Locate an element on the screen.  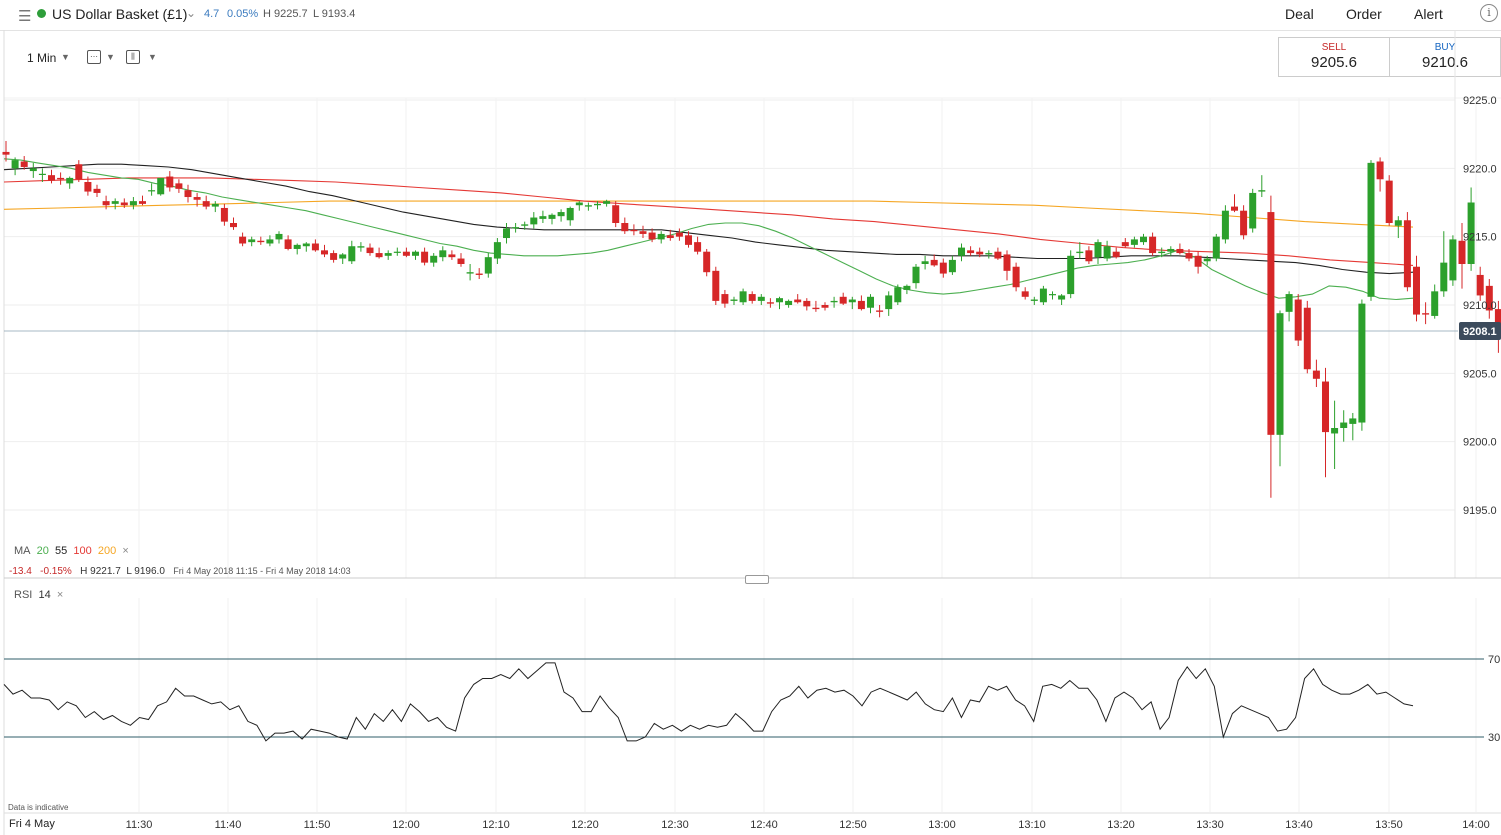
alert-menu: Alert is located at coordinates (1428, 14).